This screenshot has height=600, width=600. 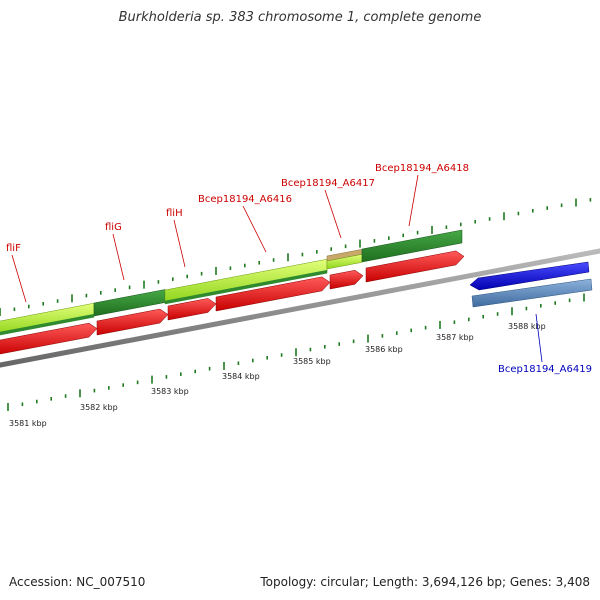 I want to click on light-green-gene-bar, so click(x=344, y=262).